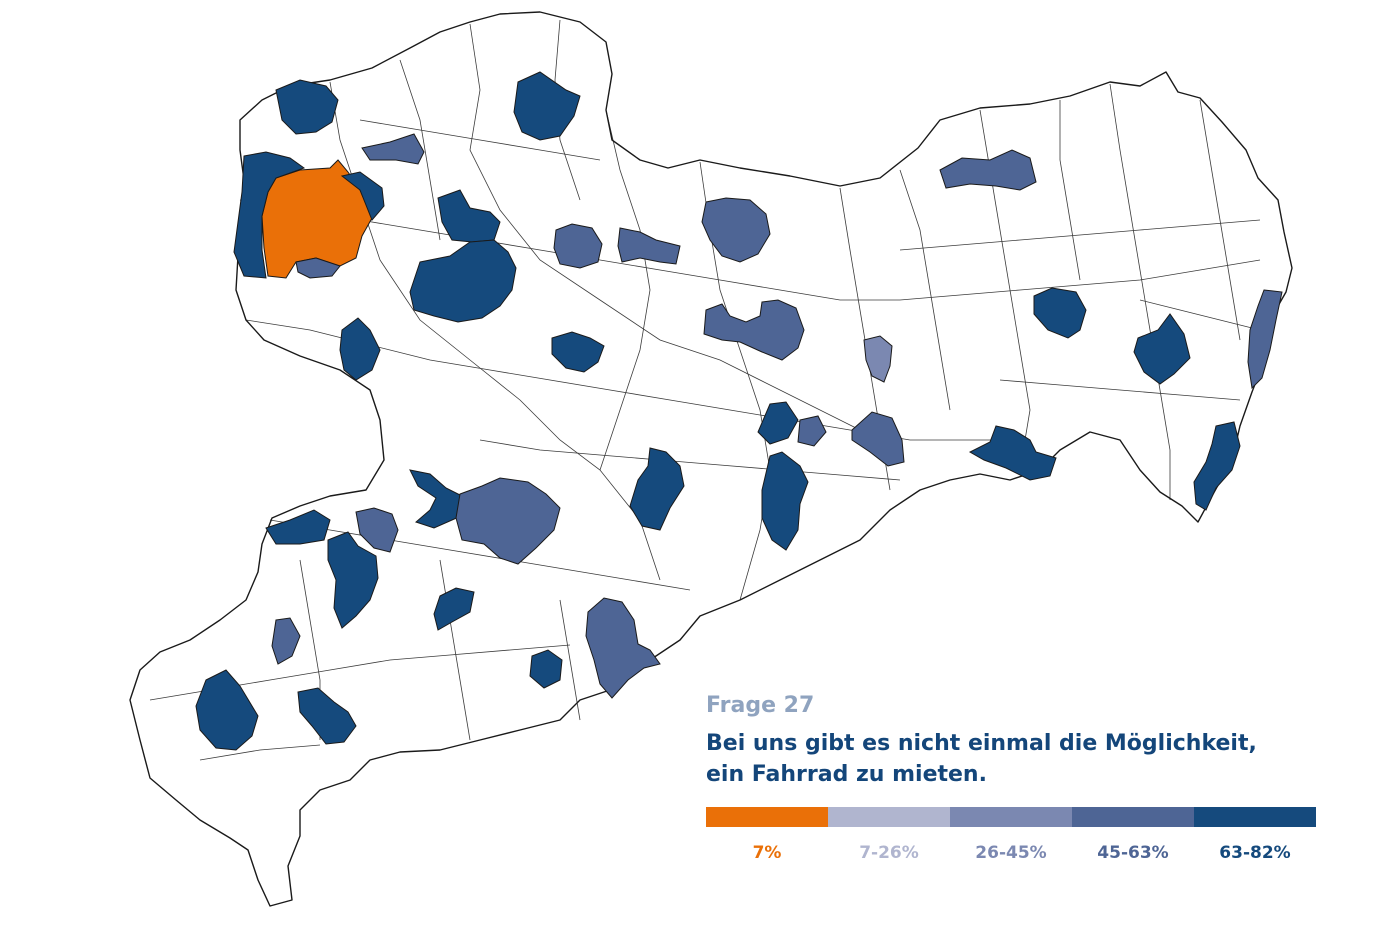  I want to click on question-number: Frage 27, so click(760, 705).